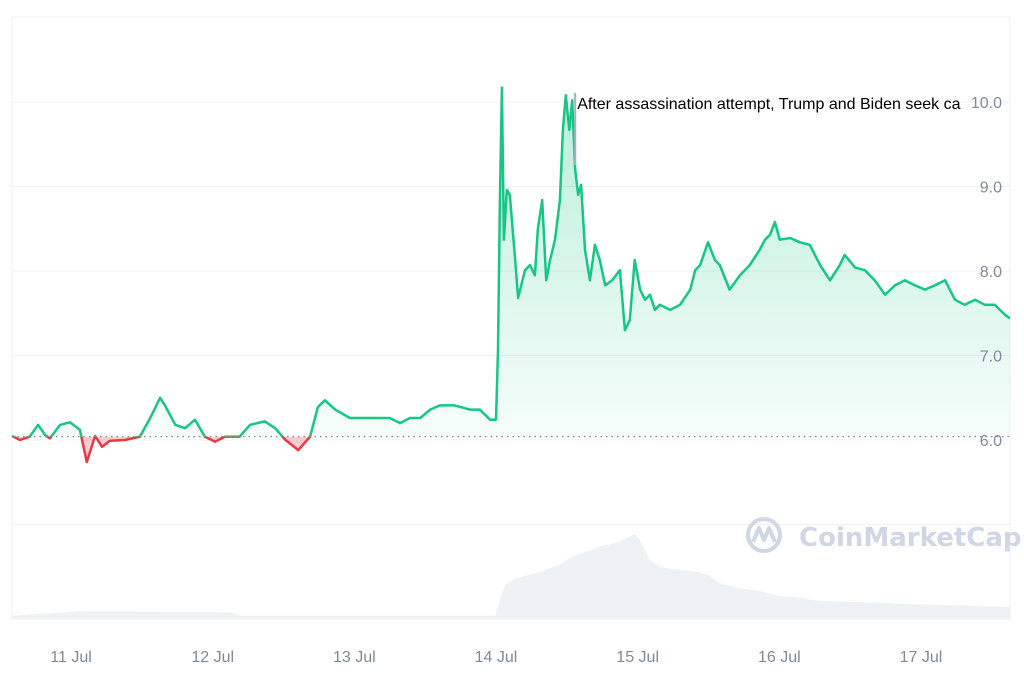 The height and width of the screenshot is (683, 1024). What do you see at coordinates (779, 657) in the screenshot?
I see `x-tick-label: 16 Jul` at bounding box center [779, 657].